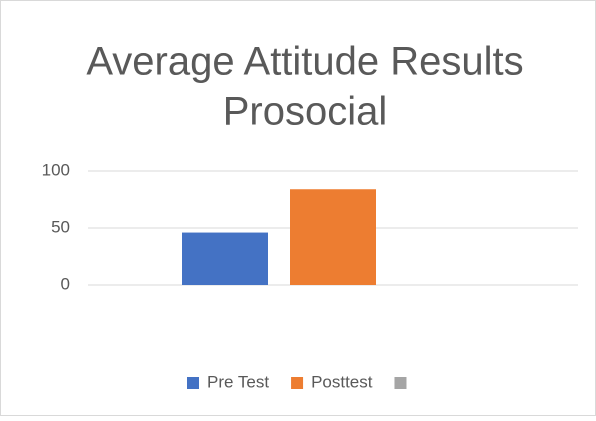 This screenshot has width=596, height=421. Describe the element at coordinates (56, 169) in the screenshot. I see `y-tick-label: 100` at that location.